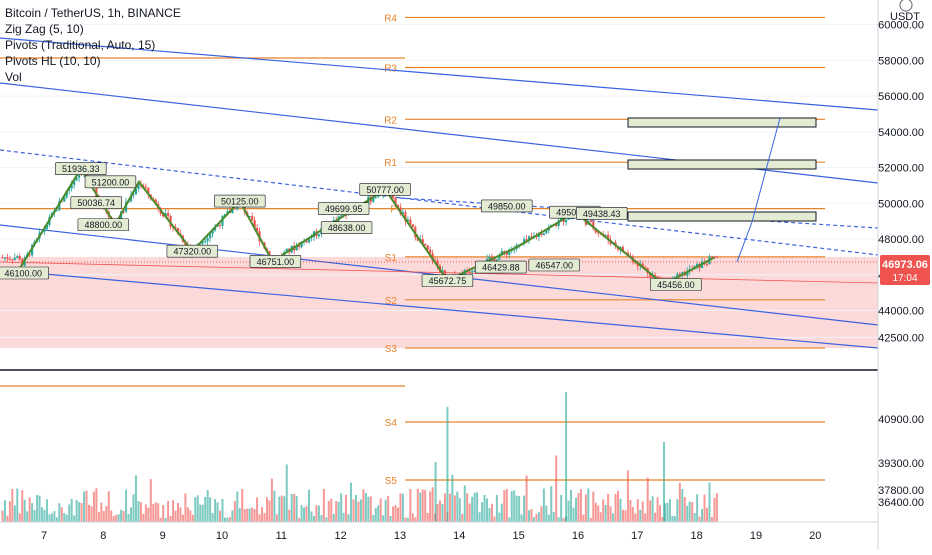  I want to click on projection-arrow, so click(758, 190).